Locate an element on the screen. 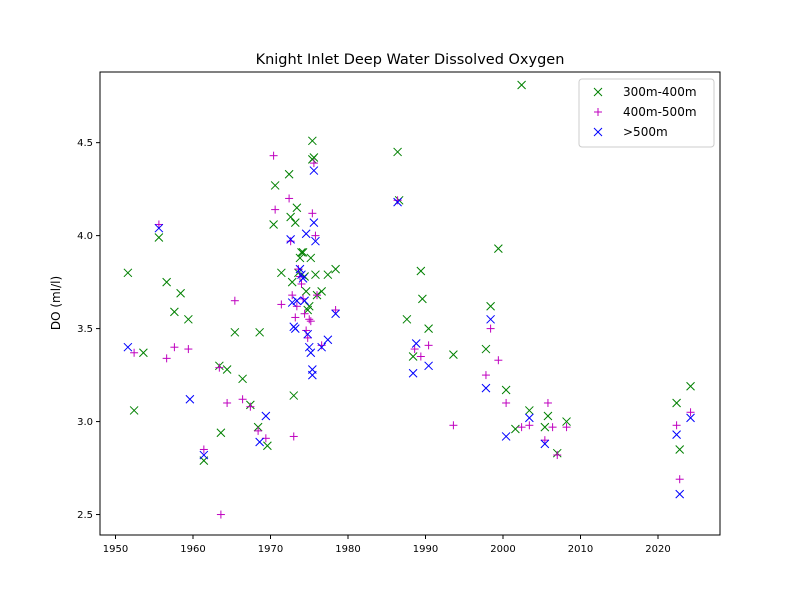  x-tick-label: 1970 is located at coordinates (270, 549).